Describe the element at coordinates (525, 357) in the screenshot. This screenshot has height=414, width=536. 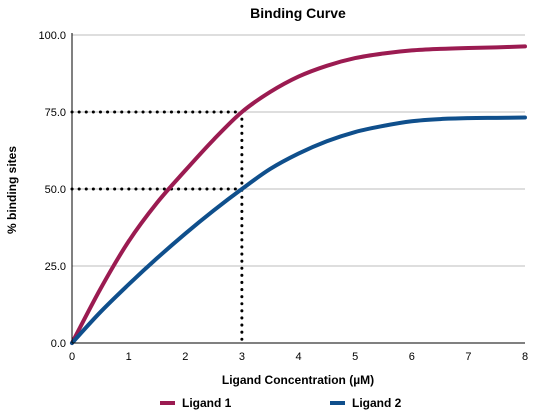
I see `x-tick-label-8: 8` at that location.